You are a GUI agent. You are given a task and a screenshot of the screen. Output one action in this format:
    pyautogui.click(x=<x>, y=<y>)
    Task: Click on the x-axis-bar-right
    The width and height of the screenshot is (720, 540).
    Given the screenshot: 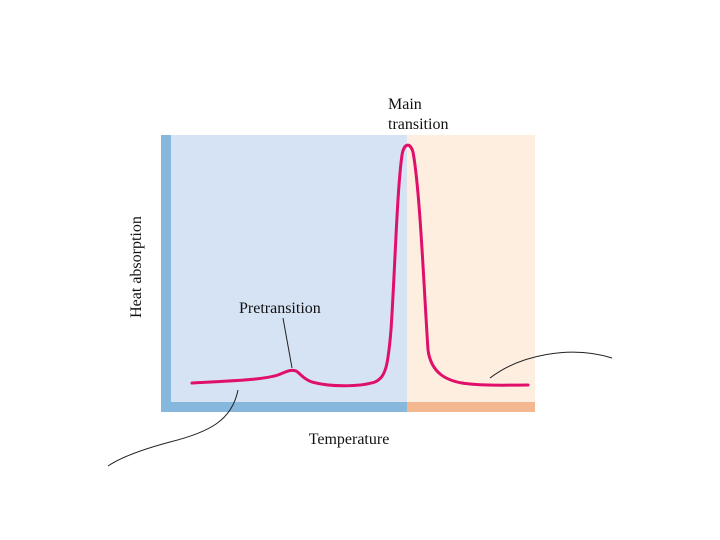 What is the action you would take?
    pyautogui.click(x=471, y=407)
    